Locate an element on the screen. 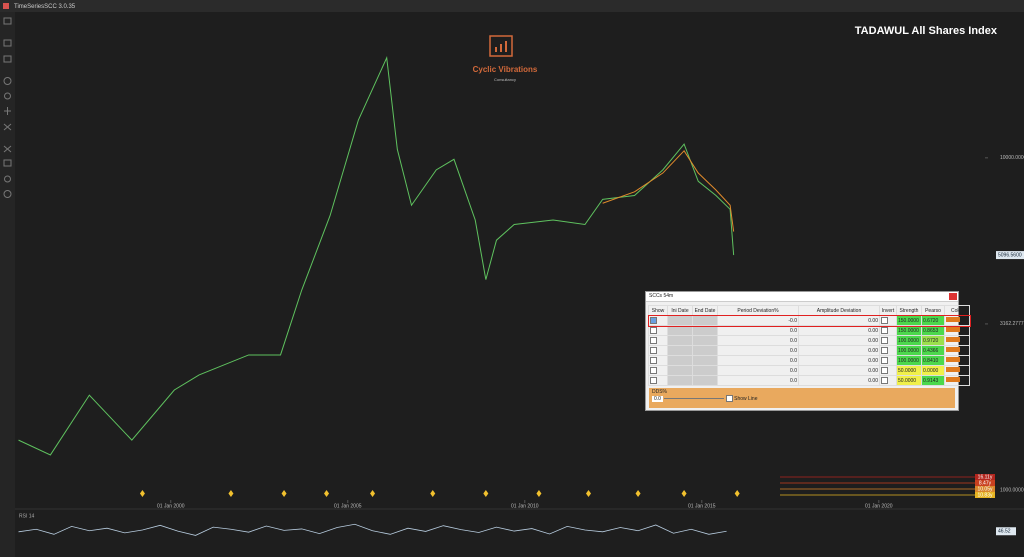  pearson-cell: 0.9143 is located at coordinates (933, 380).